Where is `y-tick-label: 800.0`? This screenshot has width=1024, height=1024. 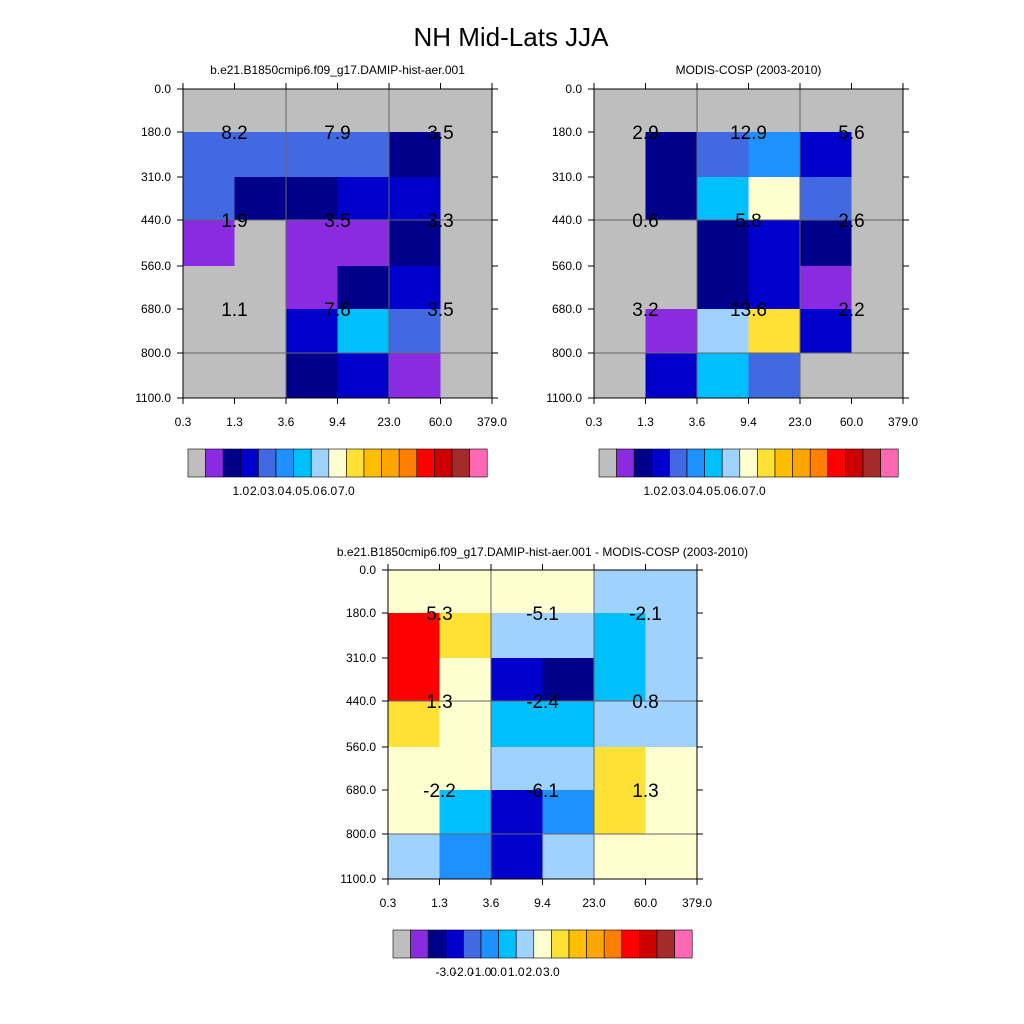 y-tick-label: 800.0 is located at coordinates (567, 353).